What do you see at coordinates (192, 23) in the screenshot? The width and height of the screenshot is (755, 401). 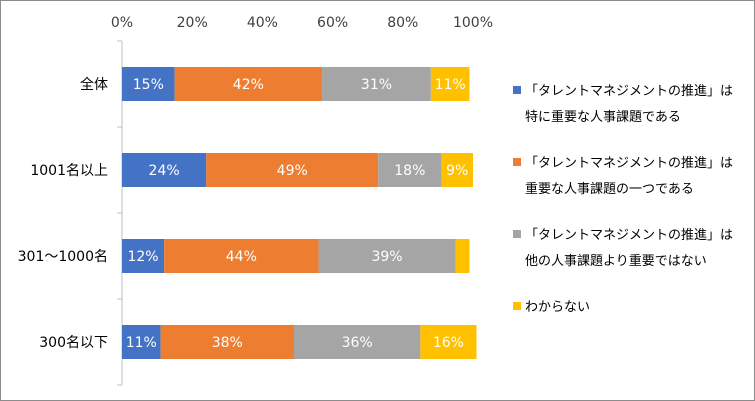 I see `x-tick-label: 20%` at bounding box center [192, 23].